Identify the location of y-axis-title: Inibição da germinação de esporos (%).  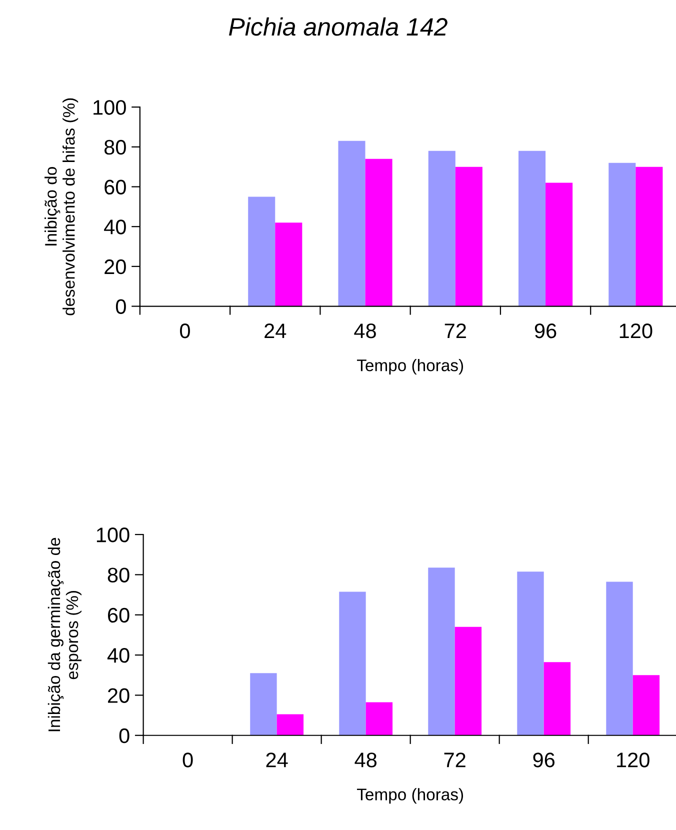
(65, 635).